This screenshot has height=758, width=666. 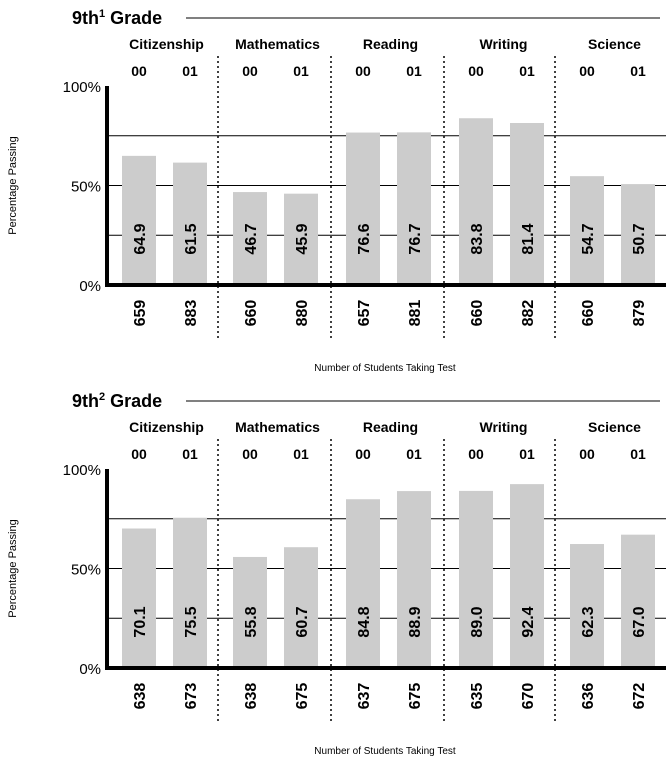 I want to click on data-label: 60.7, so click(x=302, y=621).